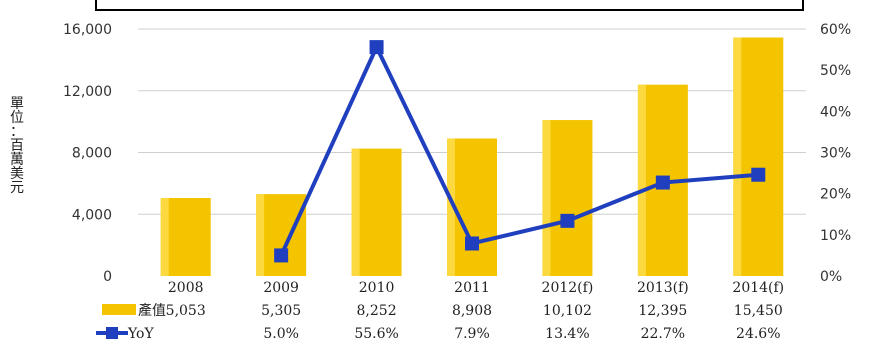 The width and height of the screenshot is (869, 345). I want to click on category-label: 2010, so click(377, 288).